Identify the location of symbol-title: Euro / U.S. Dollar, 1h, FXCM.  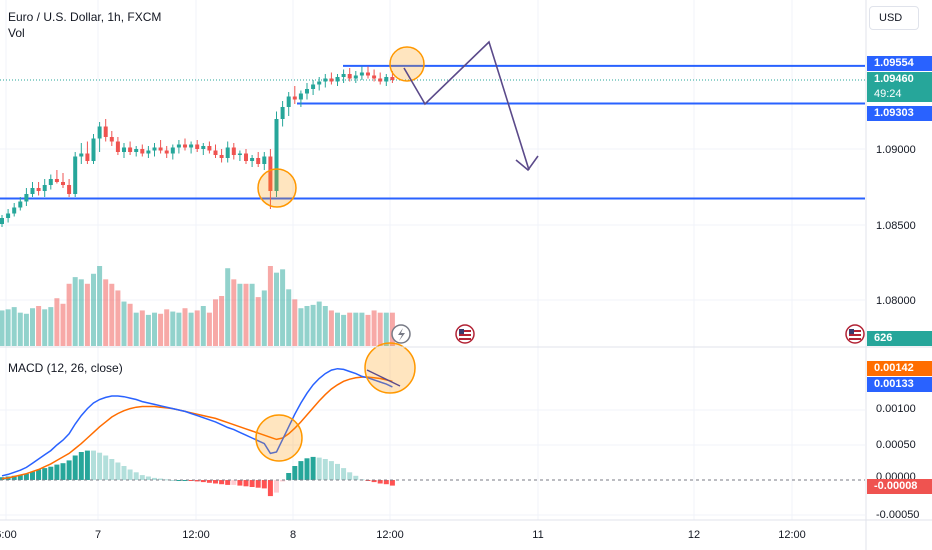
(85, 17).